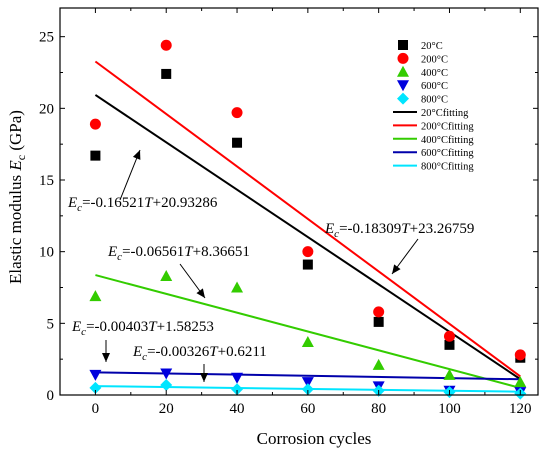  I want to click on y-axis-label-italic: E, so click(15, 166).